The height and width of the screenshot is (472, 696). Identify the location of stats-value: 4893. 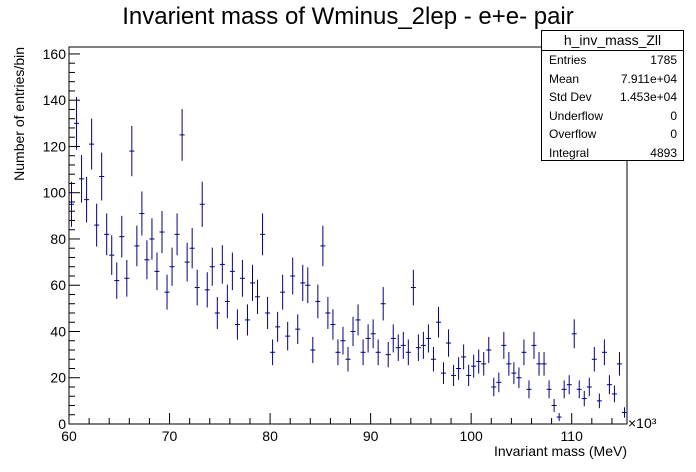
(663, 152).